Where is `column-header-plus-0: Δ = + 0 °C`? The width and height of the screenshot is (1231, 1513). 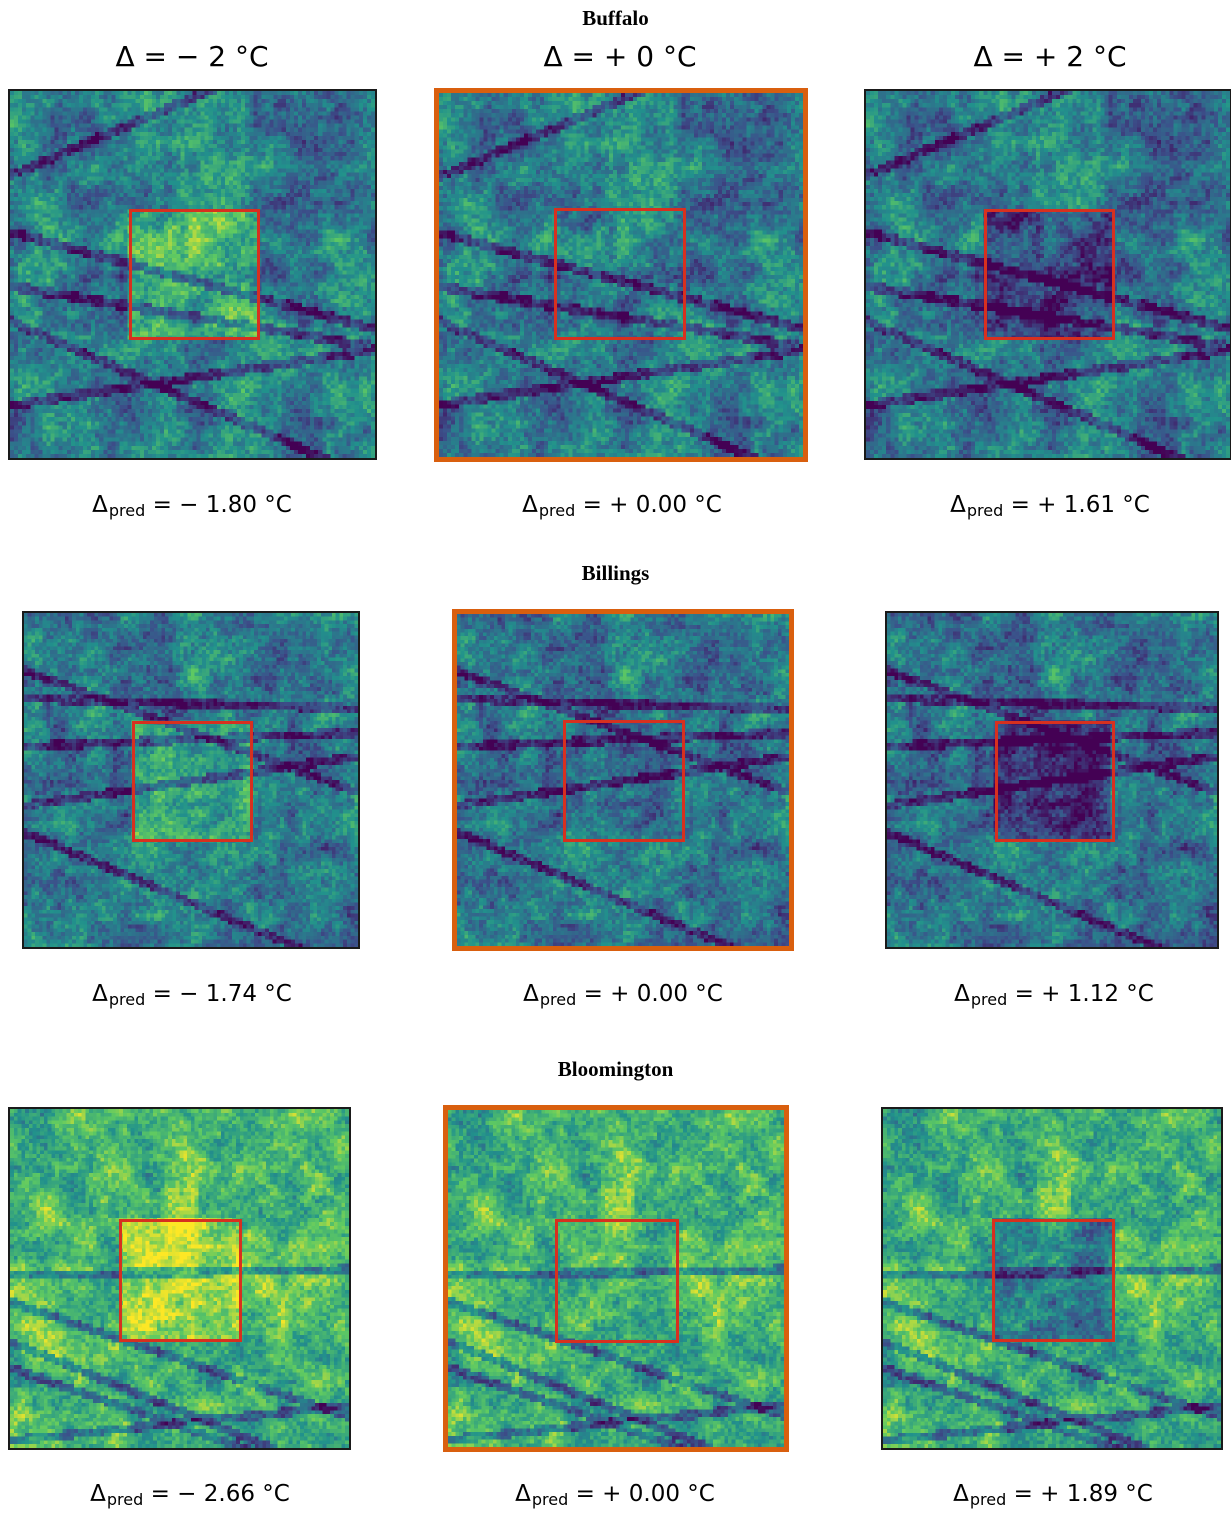 column-header-plus-0: Δ = + 0 °C is located at coordinates (620, 56).